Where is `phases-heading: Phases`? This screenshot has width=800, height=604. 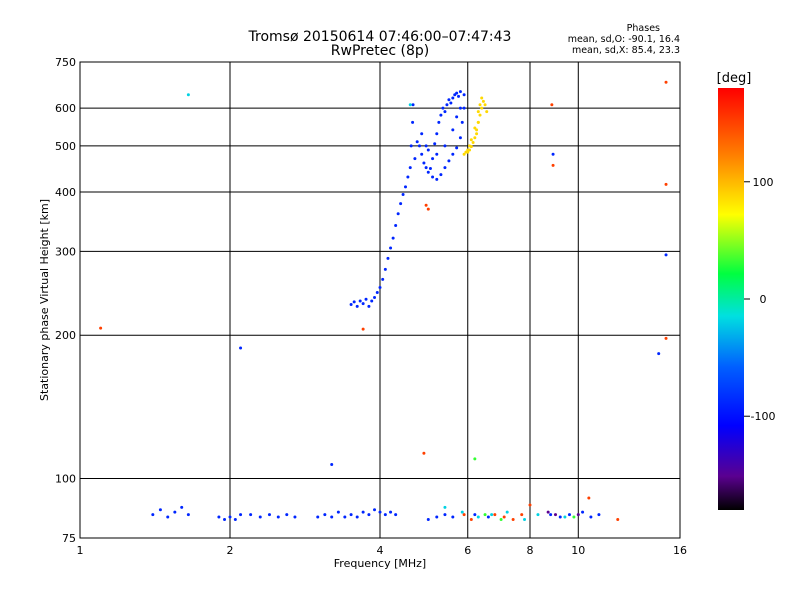 phases-heading: Phases is located at coordinates (643, 28).